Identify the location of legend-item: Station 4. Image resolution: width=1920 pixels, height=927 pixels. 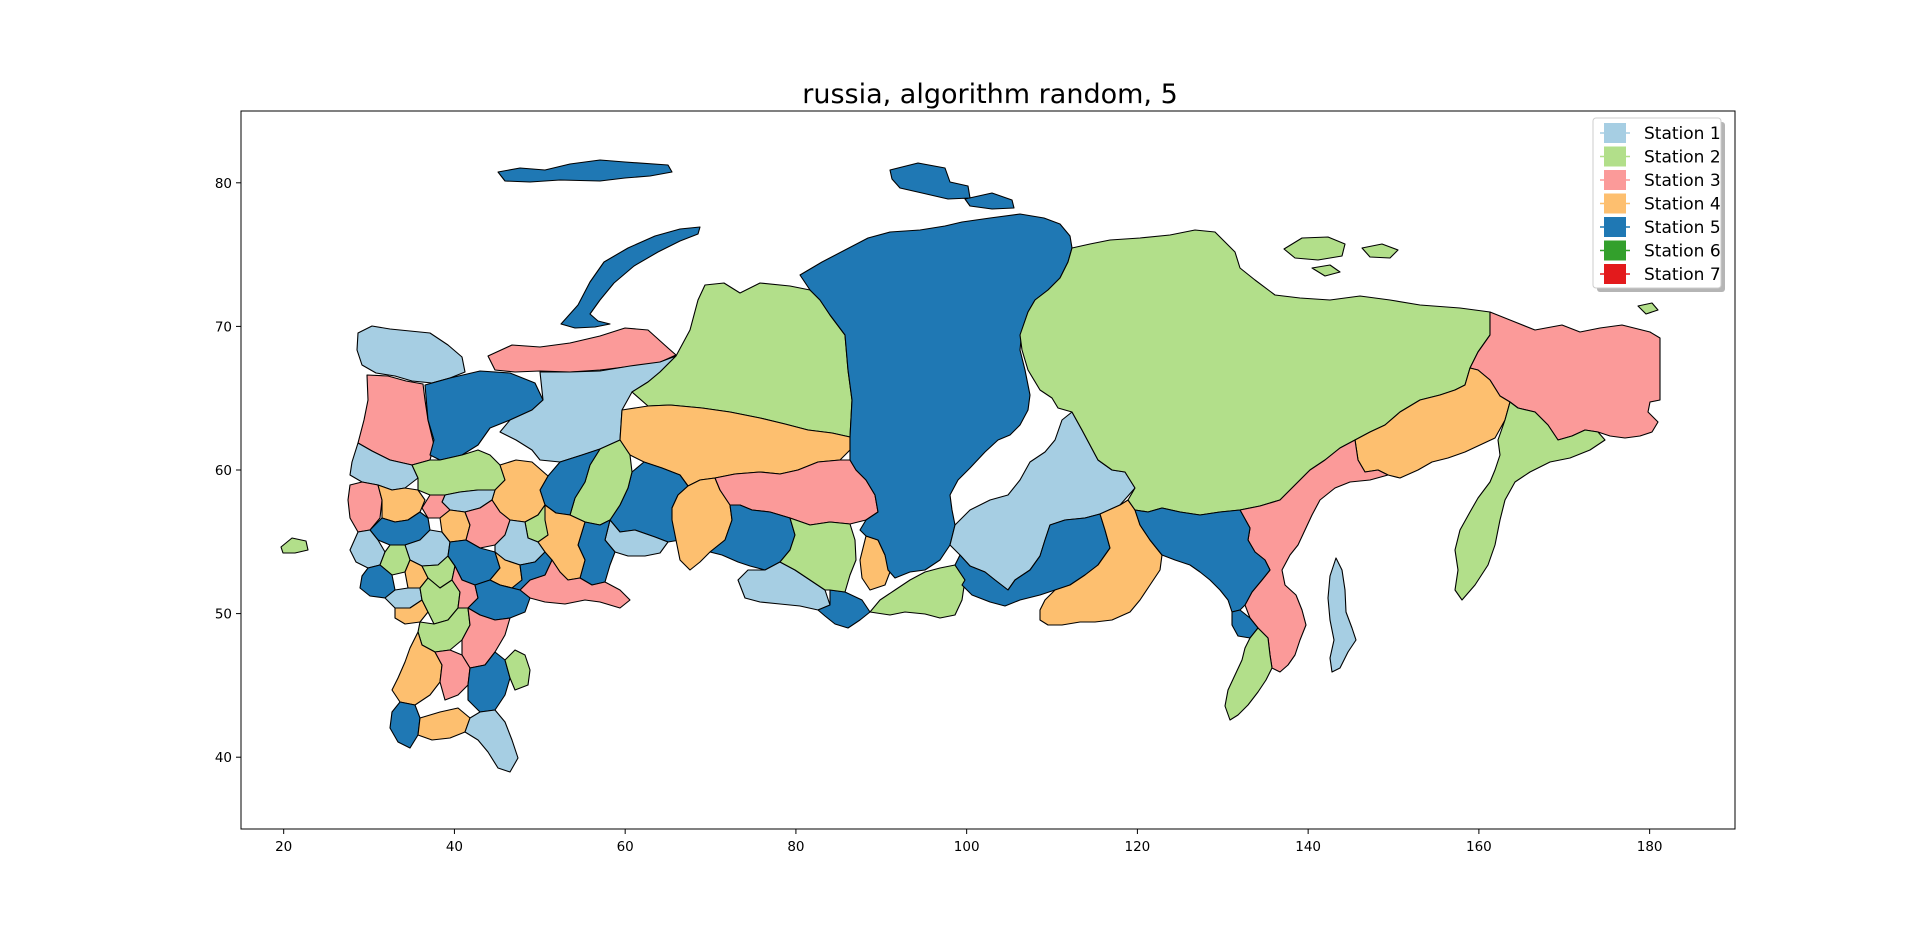
(1660, 204).